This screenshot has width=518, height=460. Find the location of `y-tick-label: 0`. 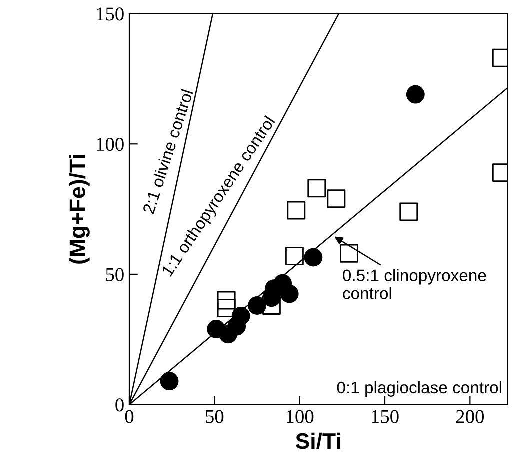

y-tick-label: 0 is located at coordinates (120, 405).